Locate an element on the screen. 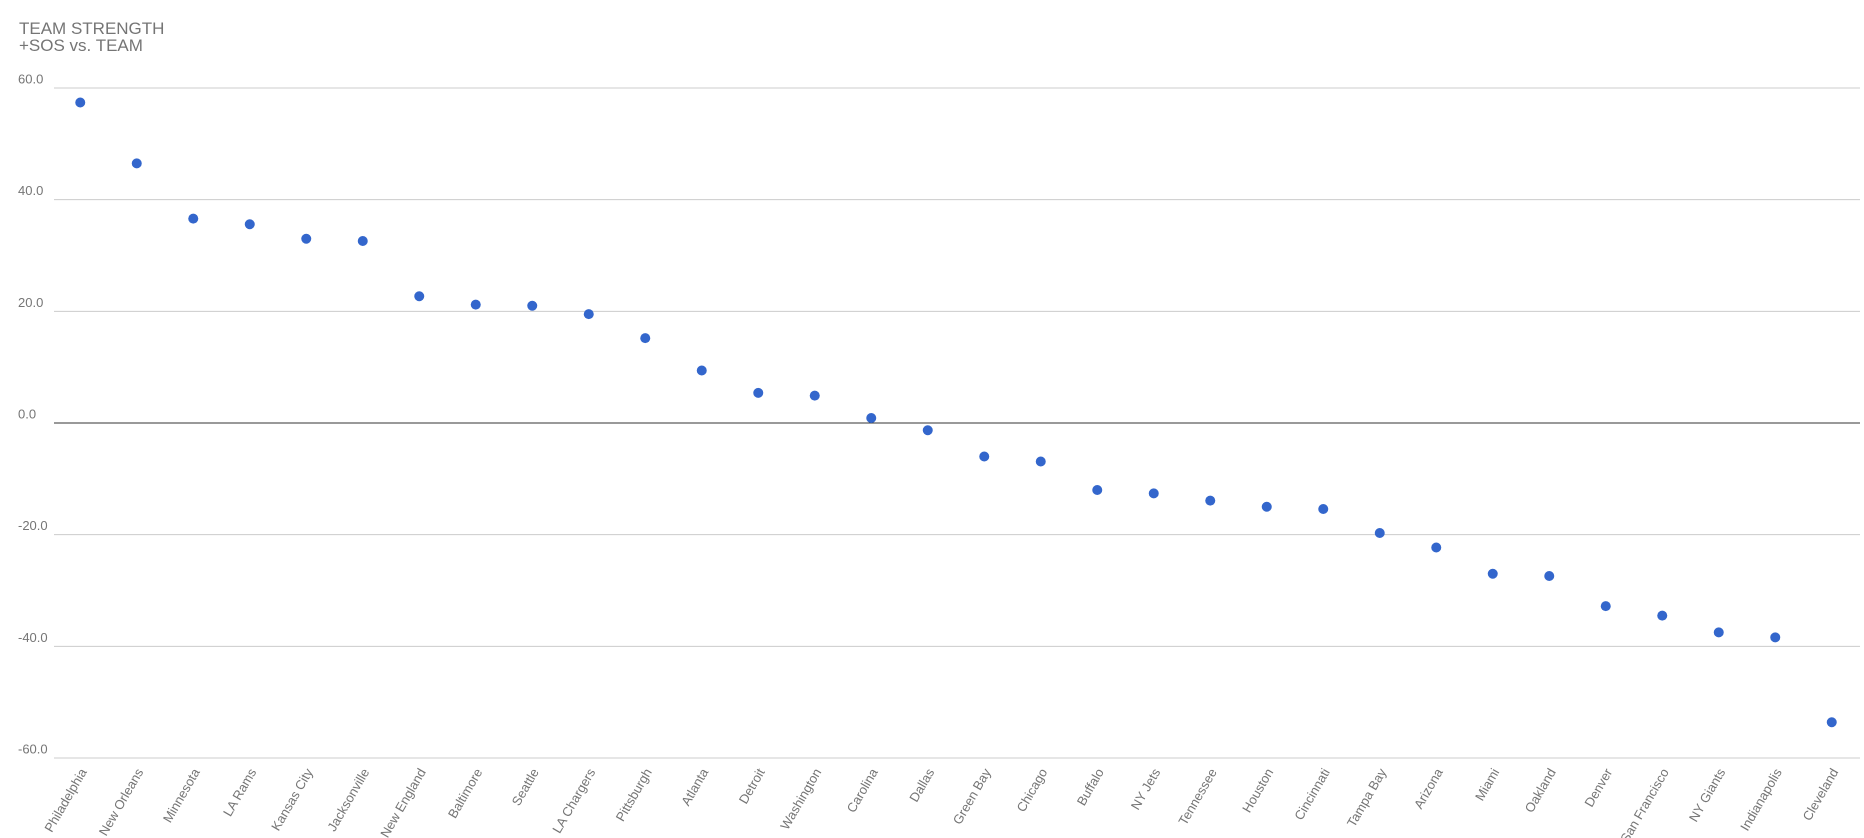  x-tick-label: Tampa Bay is located at coordinates (1367, 797).